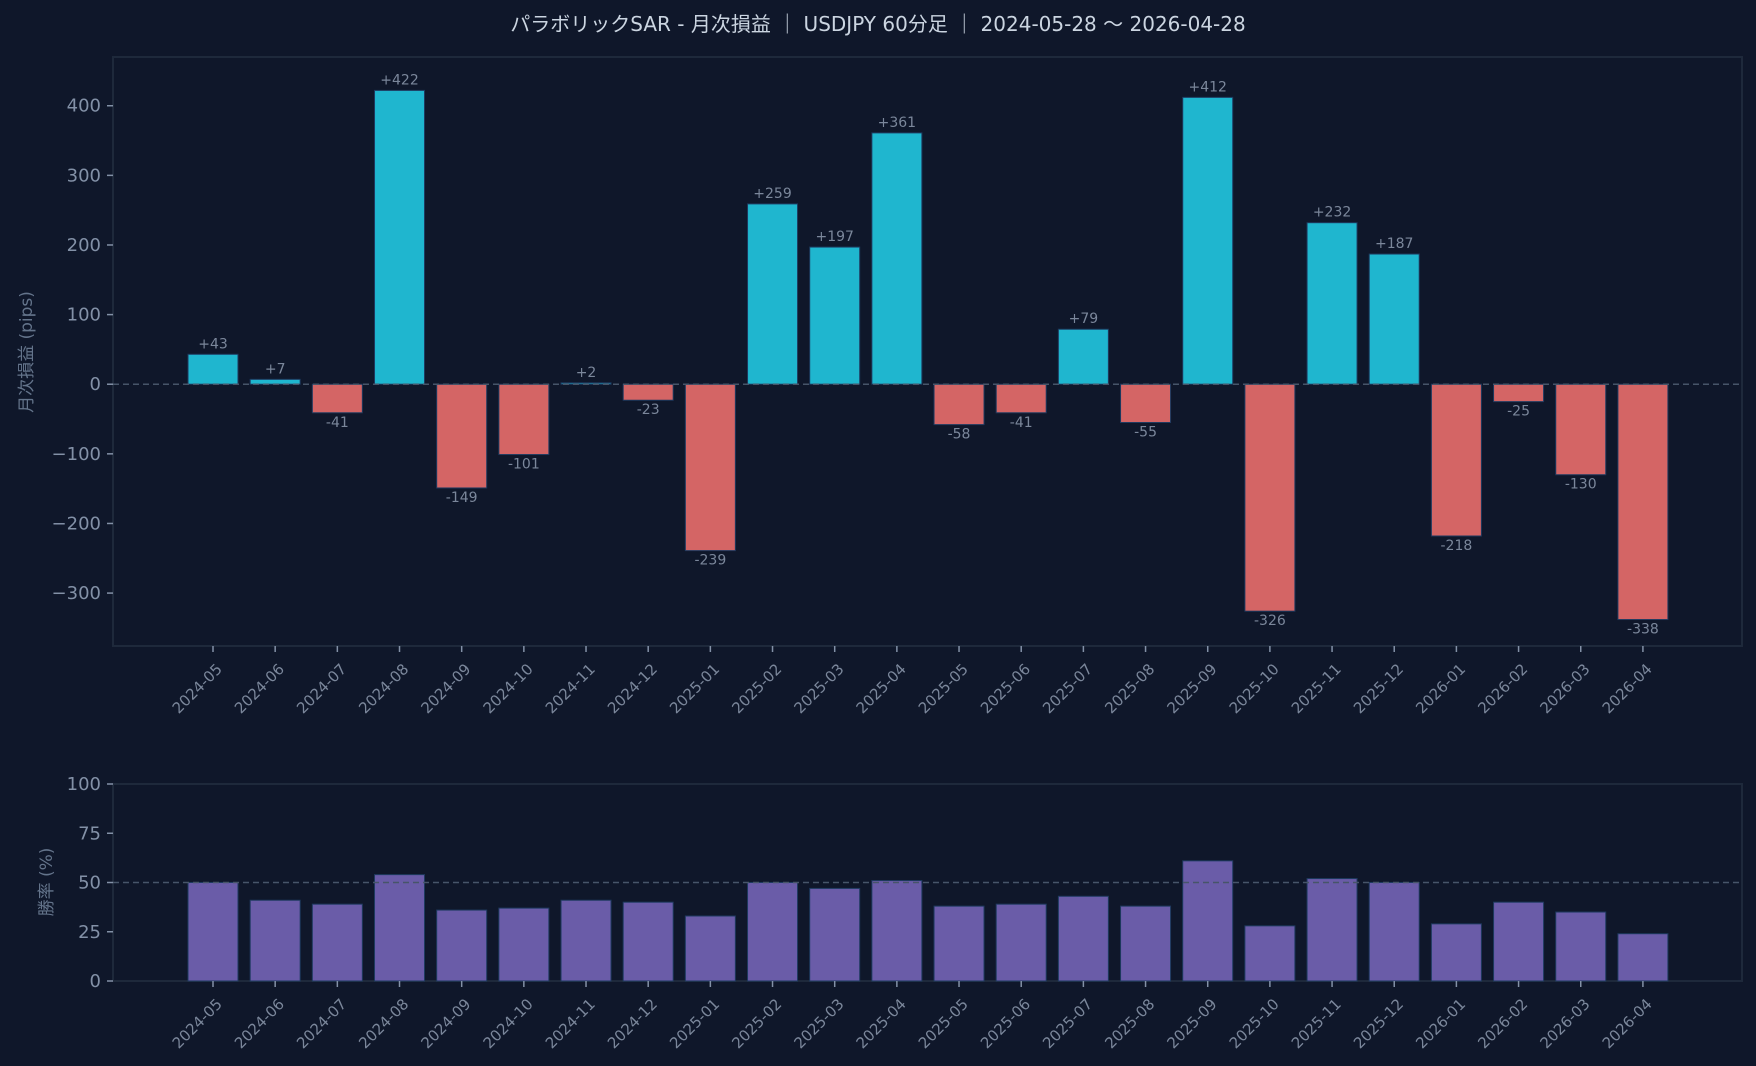  Describe the element at coordinates (1005, 688) in the screenshot. I see `x-tick-label: 2025-06` at that location.